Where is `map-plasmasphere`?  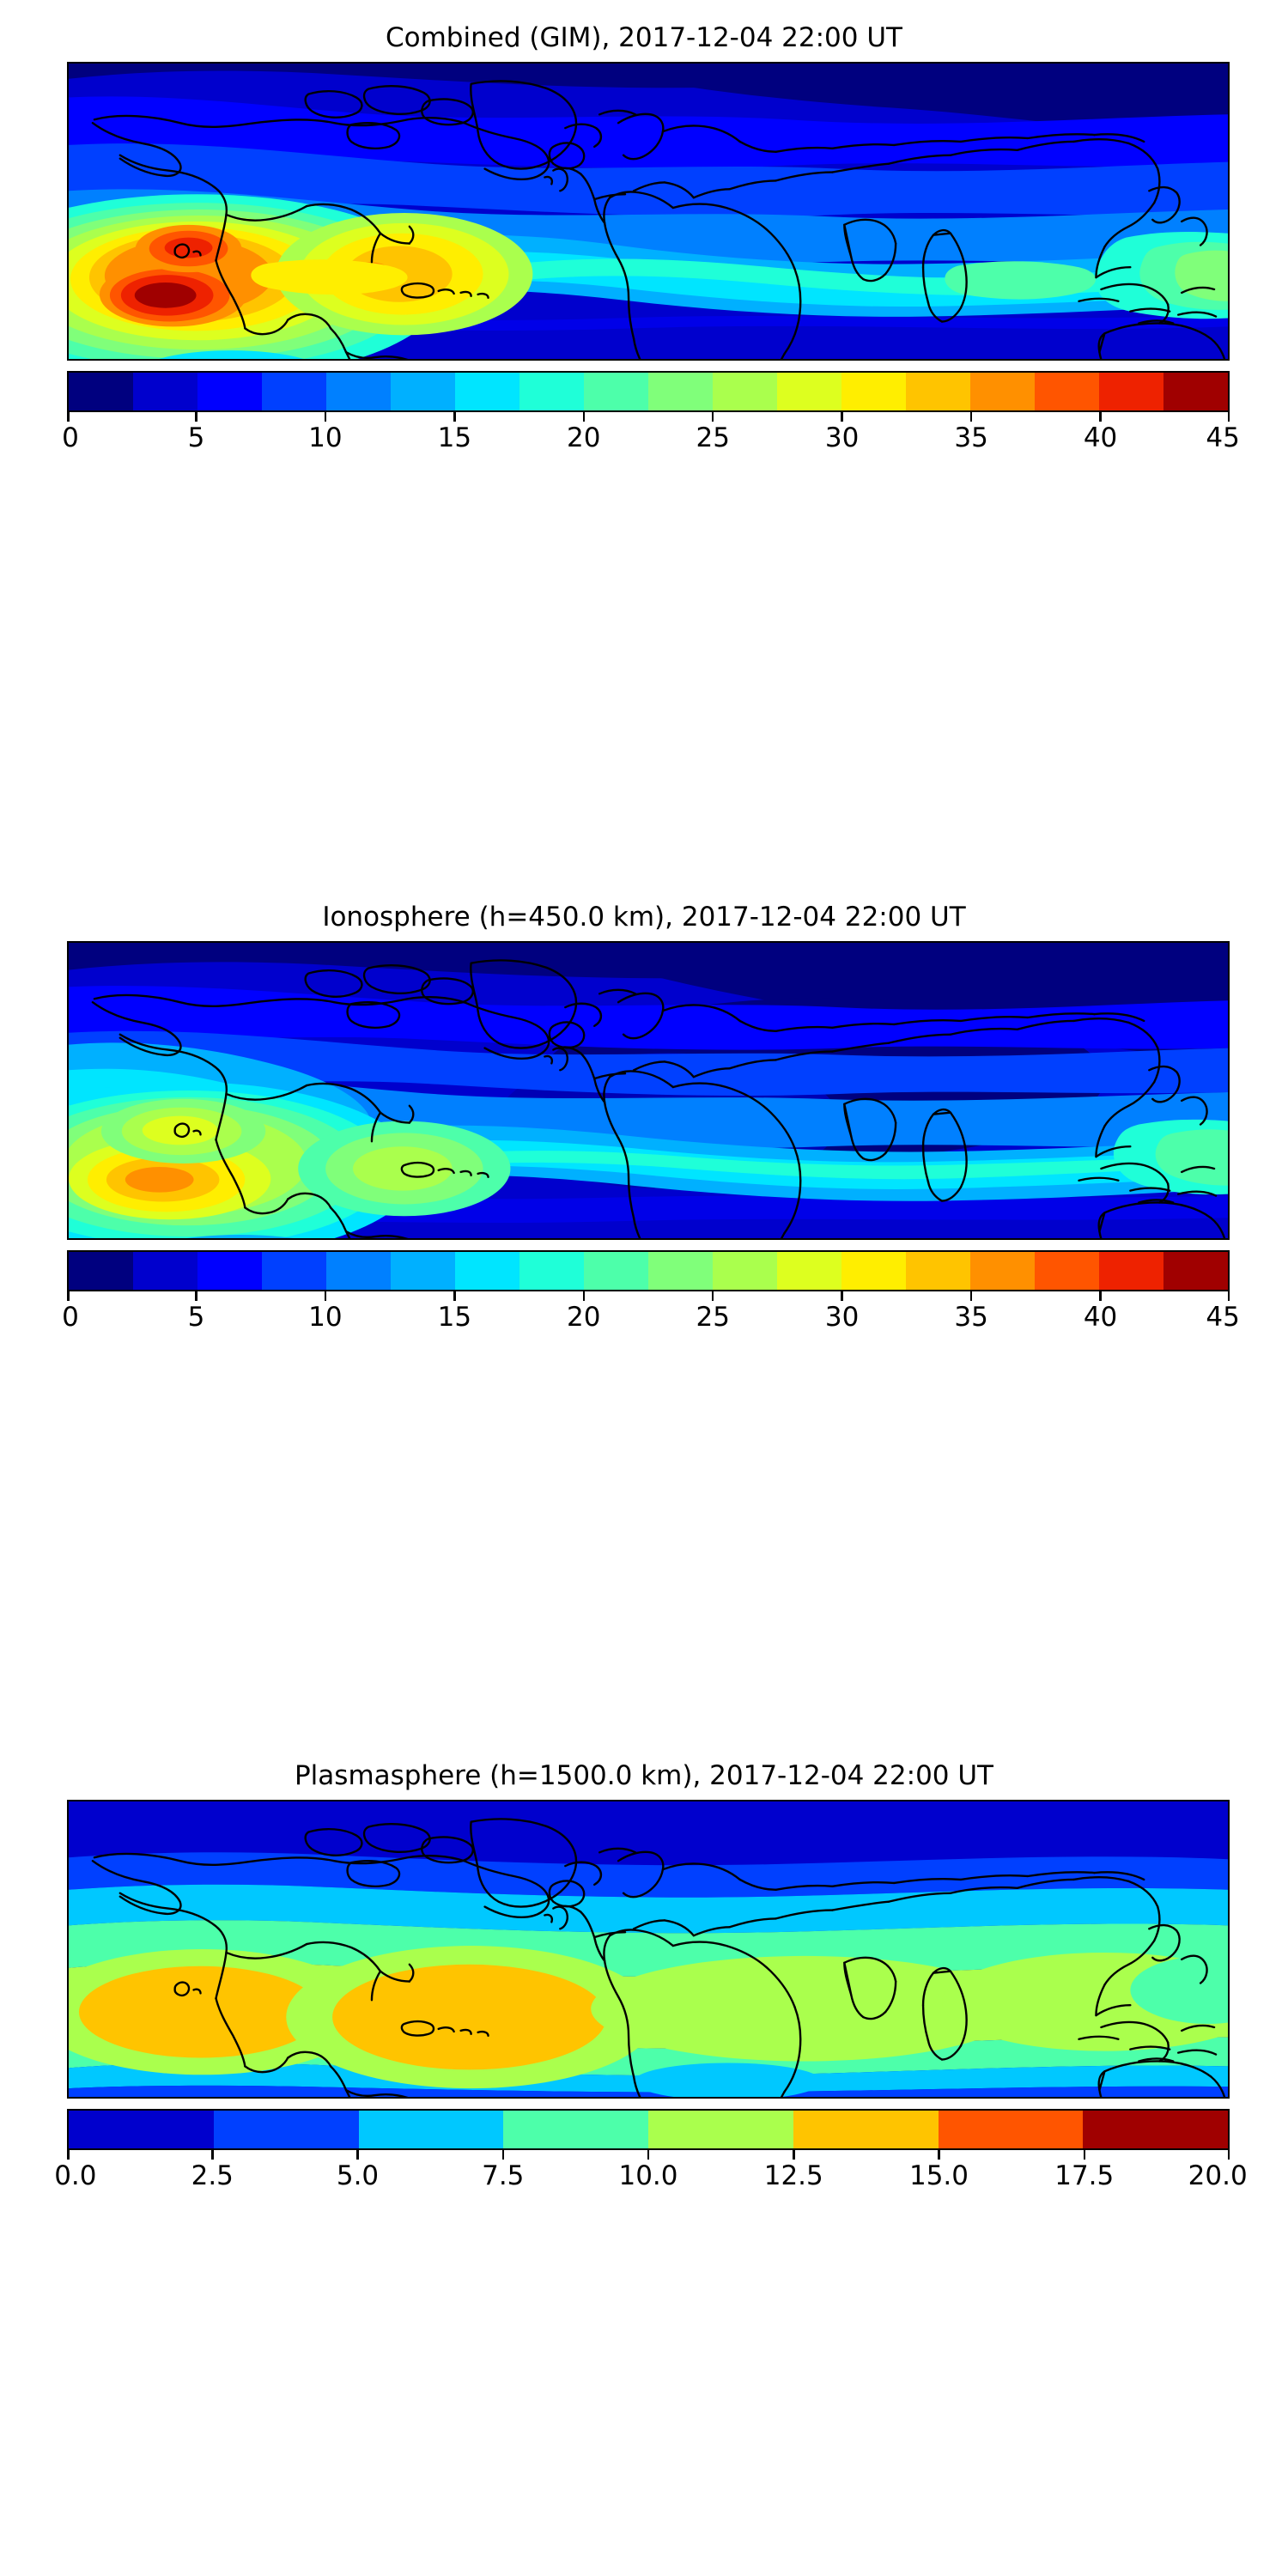
map-plasmasphere is located at coordinates (649, 1950).